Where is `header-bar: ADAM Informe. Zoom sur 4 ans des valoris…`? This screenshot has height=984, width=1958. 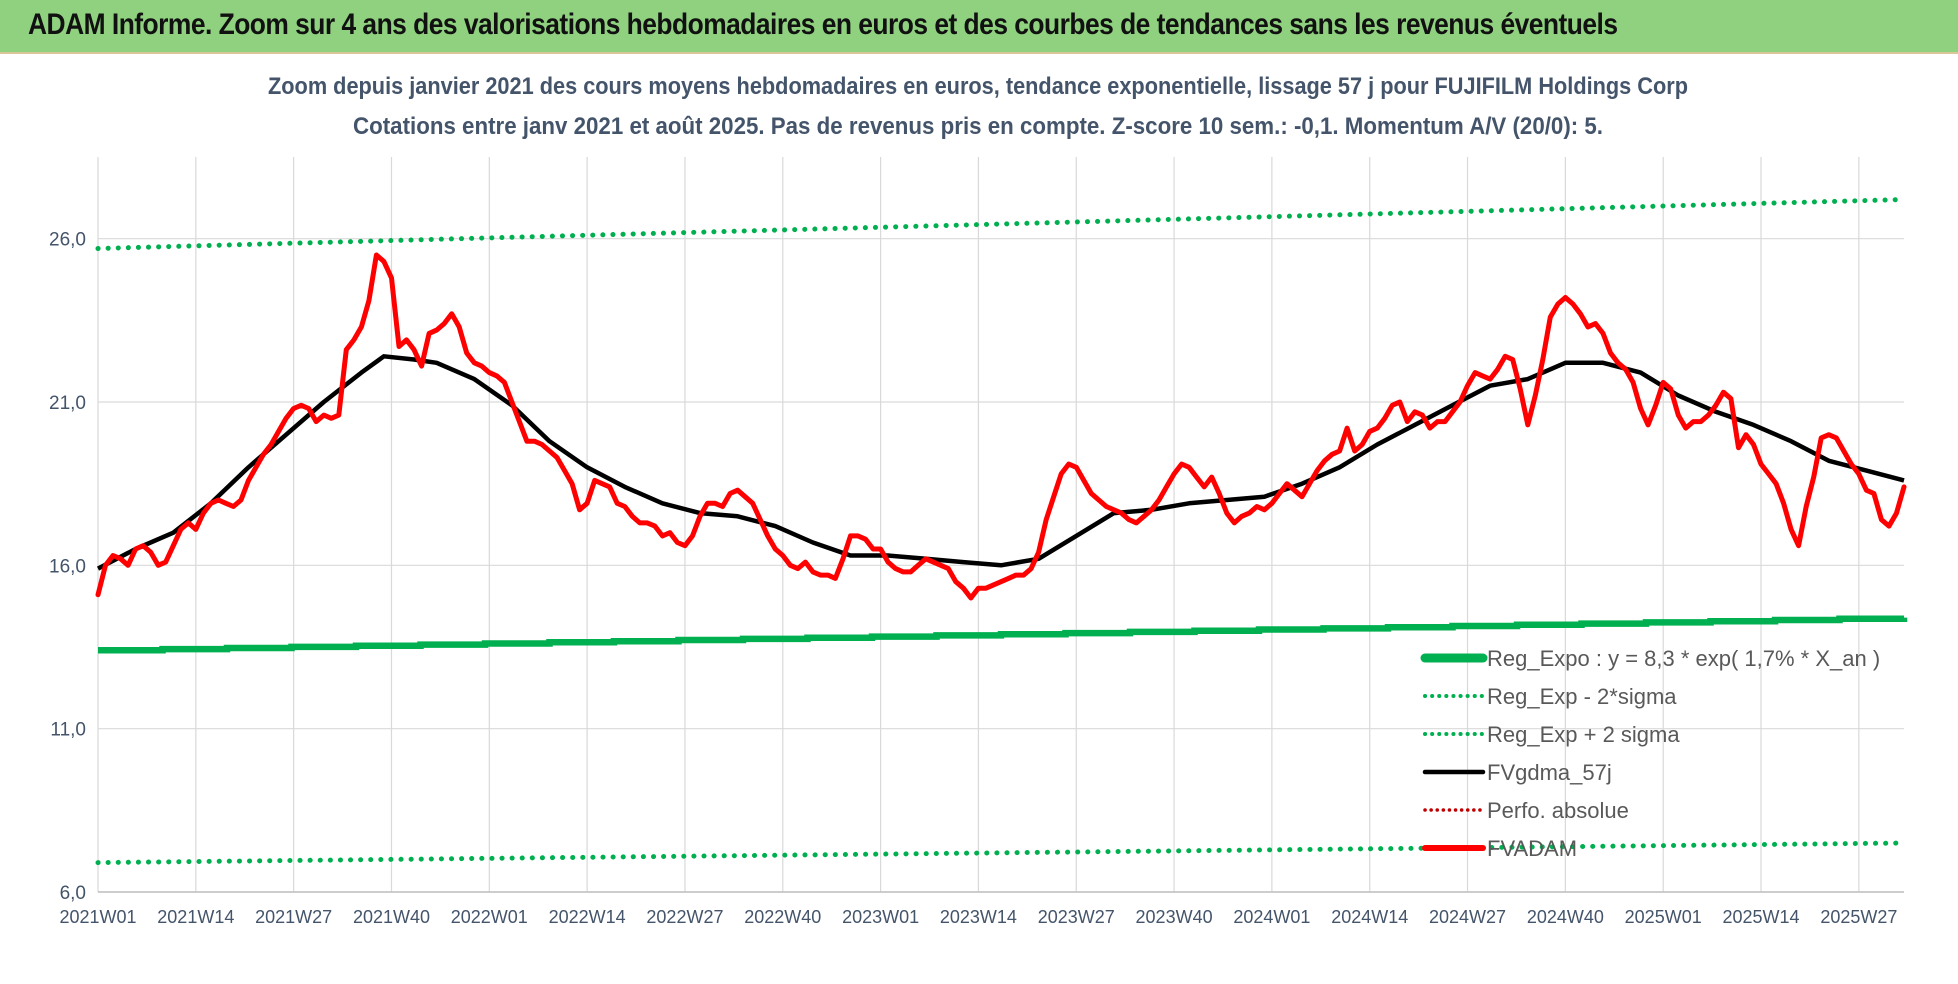 header-bar: ADAM Informe. Zoom sur 4 ans des valoris… is located at coordinates (979, 27).